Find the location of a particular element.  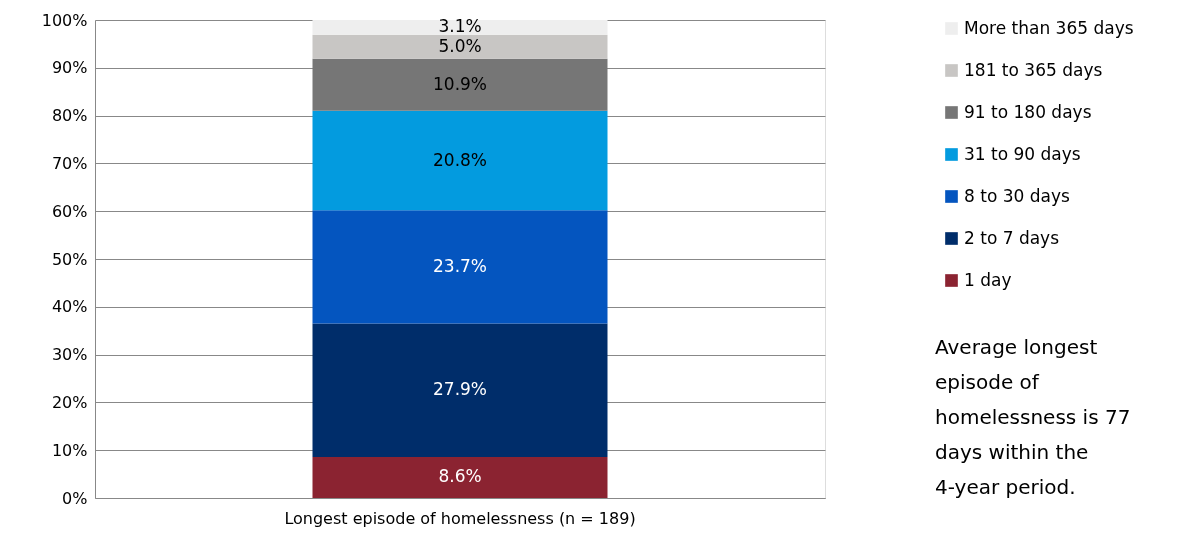

y-tick-label: 100% is located at coordinates (64, 20).